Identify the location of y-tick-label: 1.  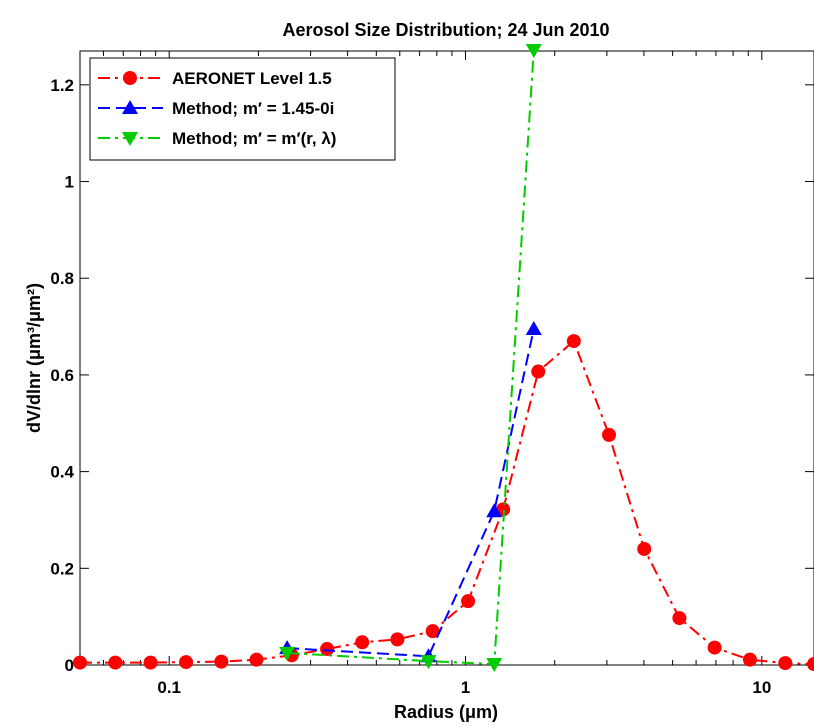
(69, 182).